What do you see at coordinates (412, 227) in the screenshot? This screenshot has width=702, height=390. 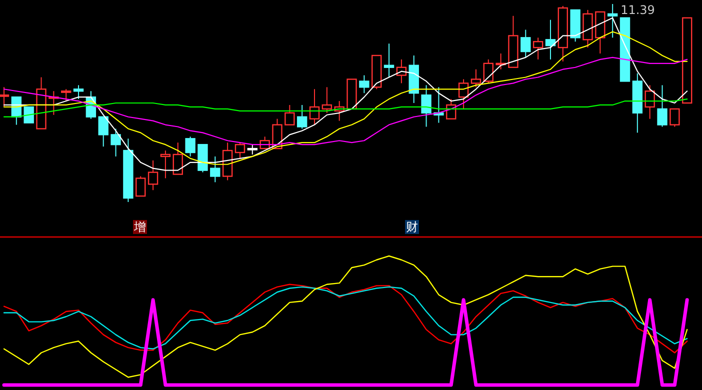 I see `annotation: 财` at bounding box center [412, 227].